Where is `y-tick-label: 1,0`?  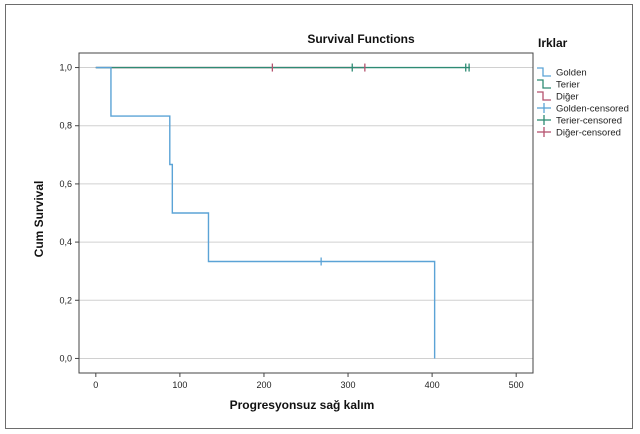 y-tick-label: 1,0 is located at coordinates (65, 68).